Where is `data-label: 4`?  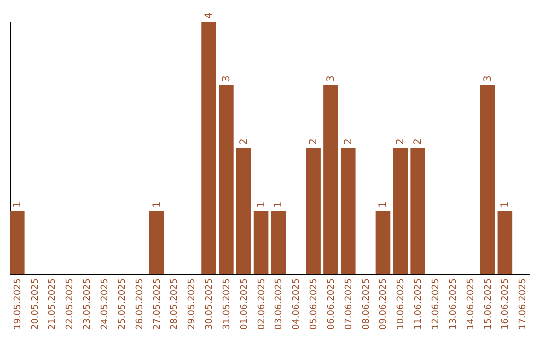 data-label: 4 is located at coordinates (210, 15).